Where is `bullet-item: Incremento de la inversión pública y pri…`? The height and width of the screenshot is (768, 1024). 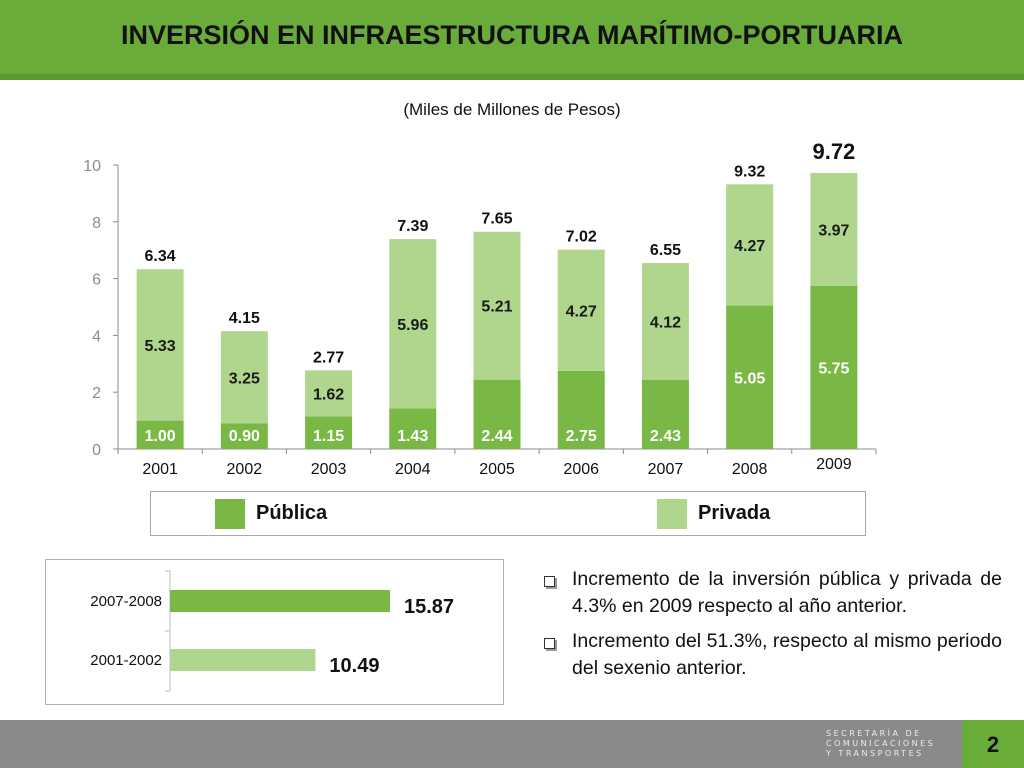 bullet-item: Incremento de la inversión pública y pri… is located at coordinates (771, 593).